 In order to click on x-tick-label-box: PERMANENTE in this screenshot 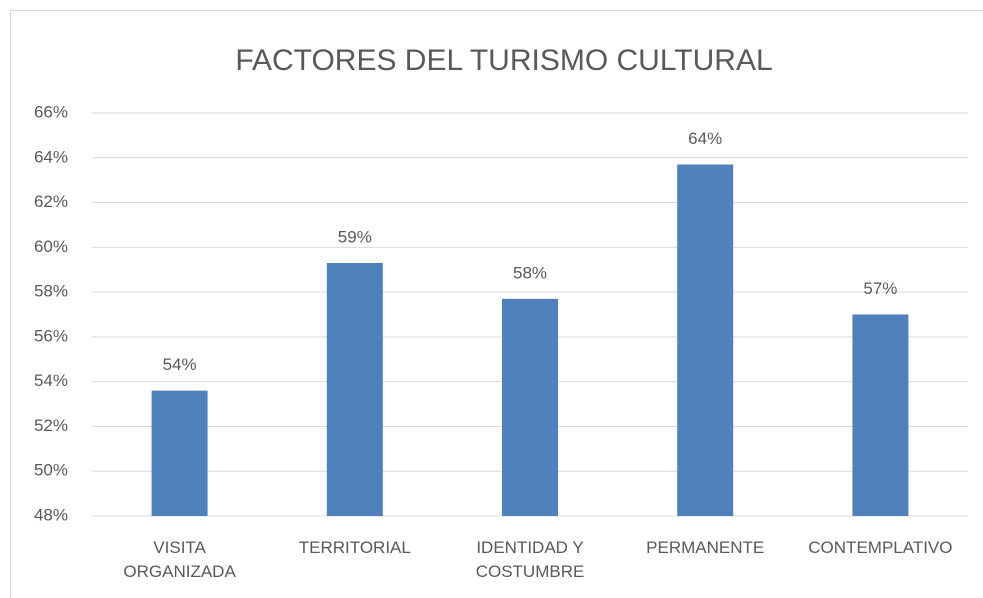, I will do `click(705, 547)`.